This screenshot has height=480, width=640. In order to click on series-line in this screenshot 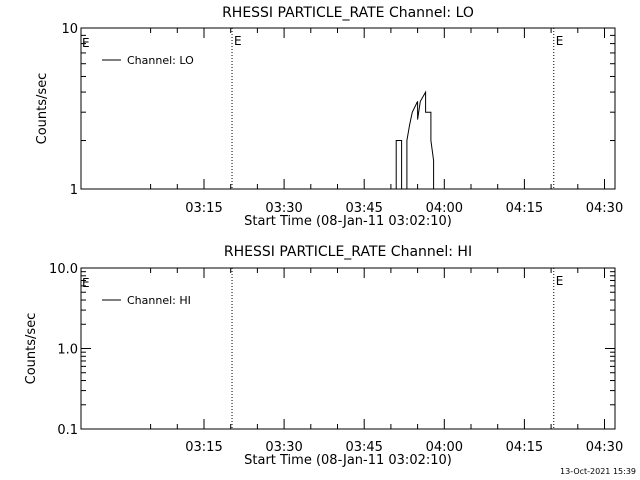, I will do `click(415, 140)`.